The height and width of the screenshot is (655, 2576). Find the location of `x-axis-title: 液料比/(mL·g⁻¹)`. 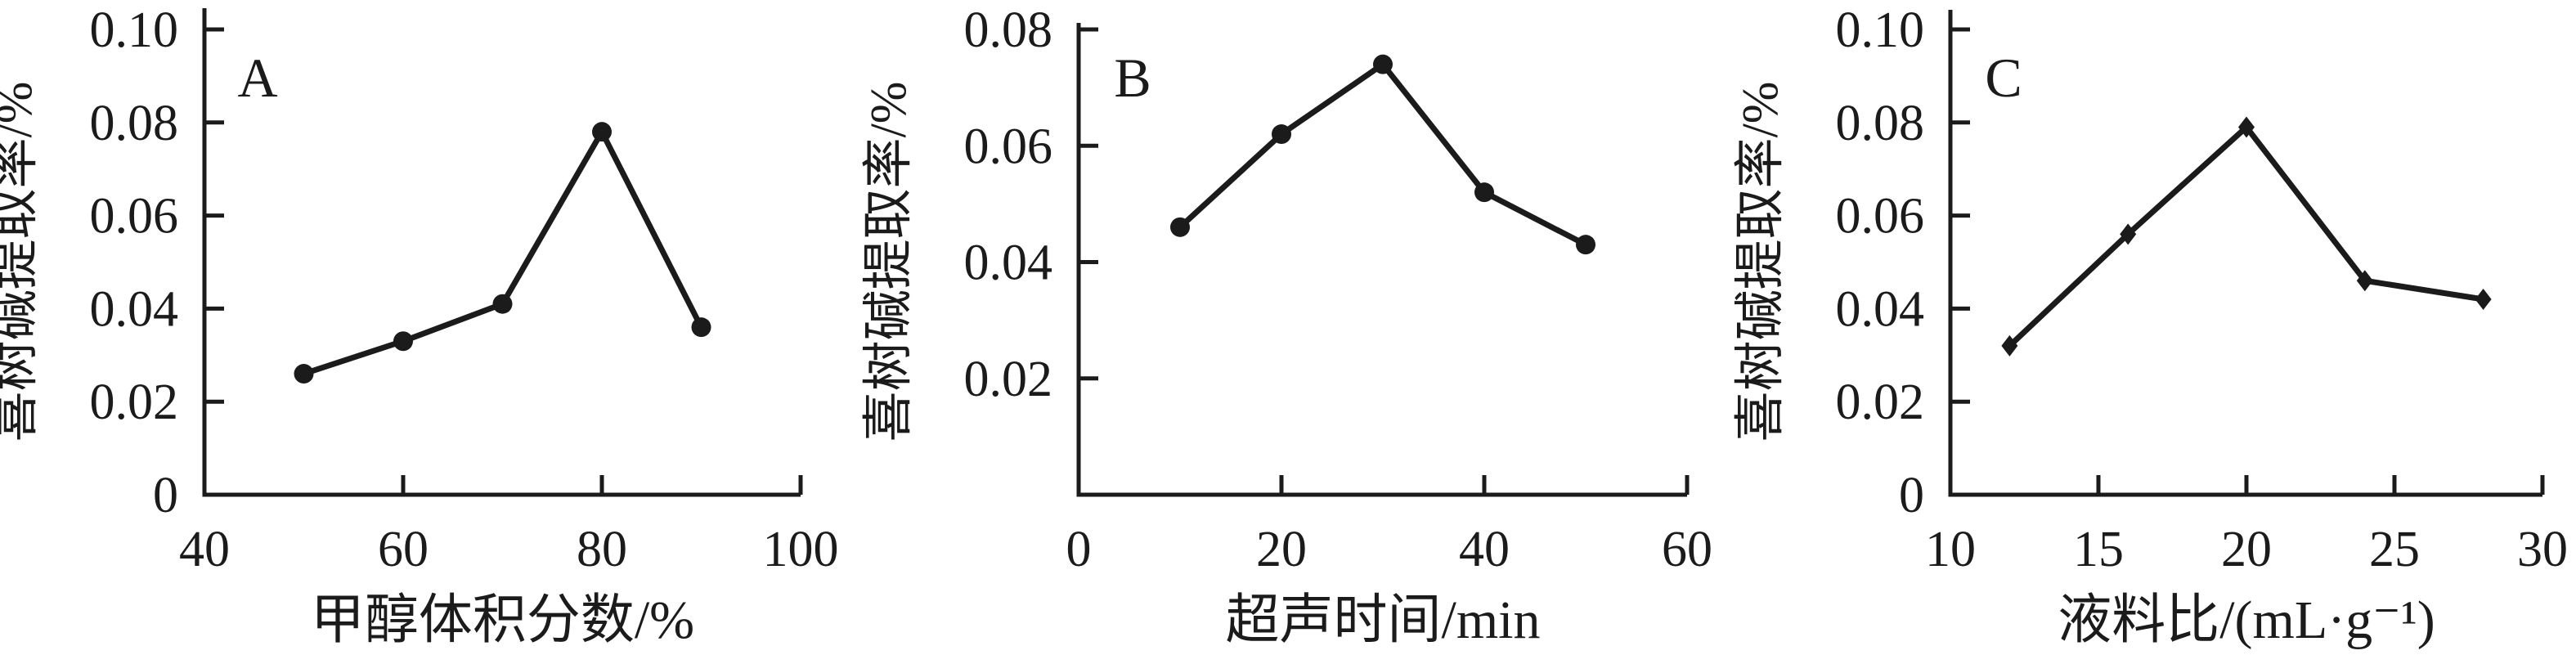

x-axis-title: 液料比/(mL·g⁻¹) is located at coordinates (2246, 620).